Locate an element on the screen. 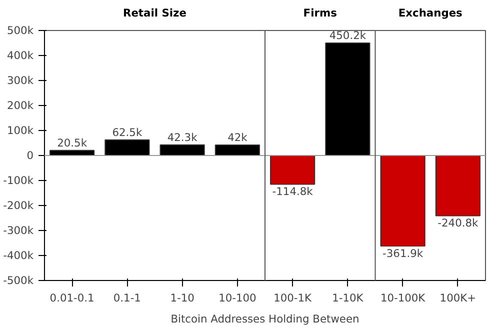 The image size is (493, 328). data-label: 42k is located at coordinates (238, 137).